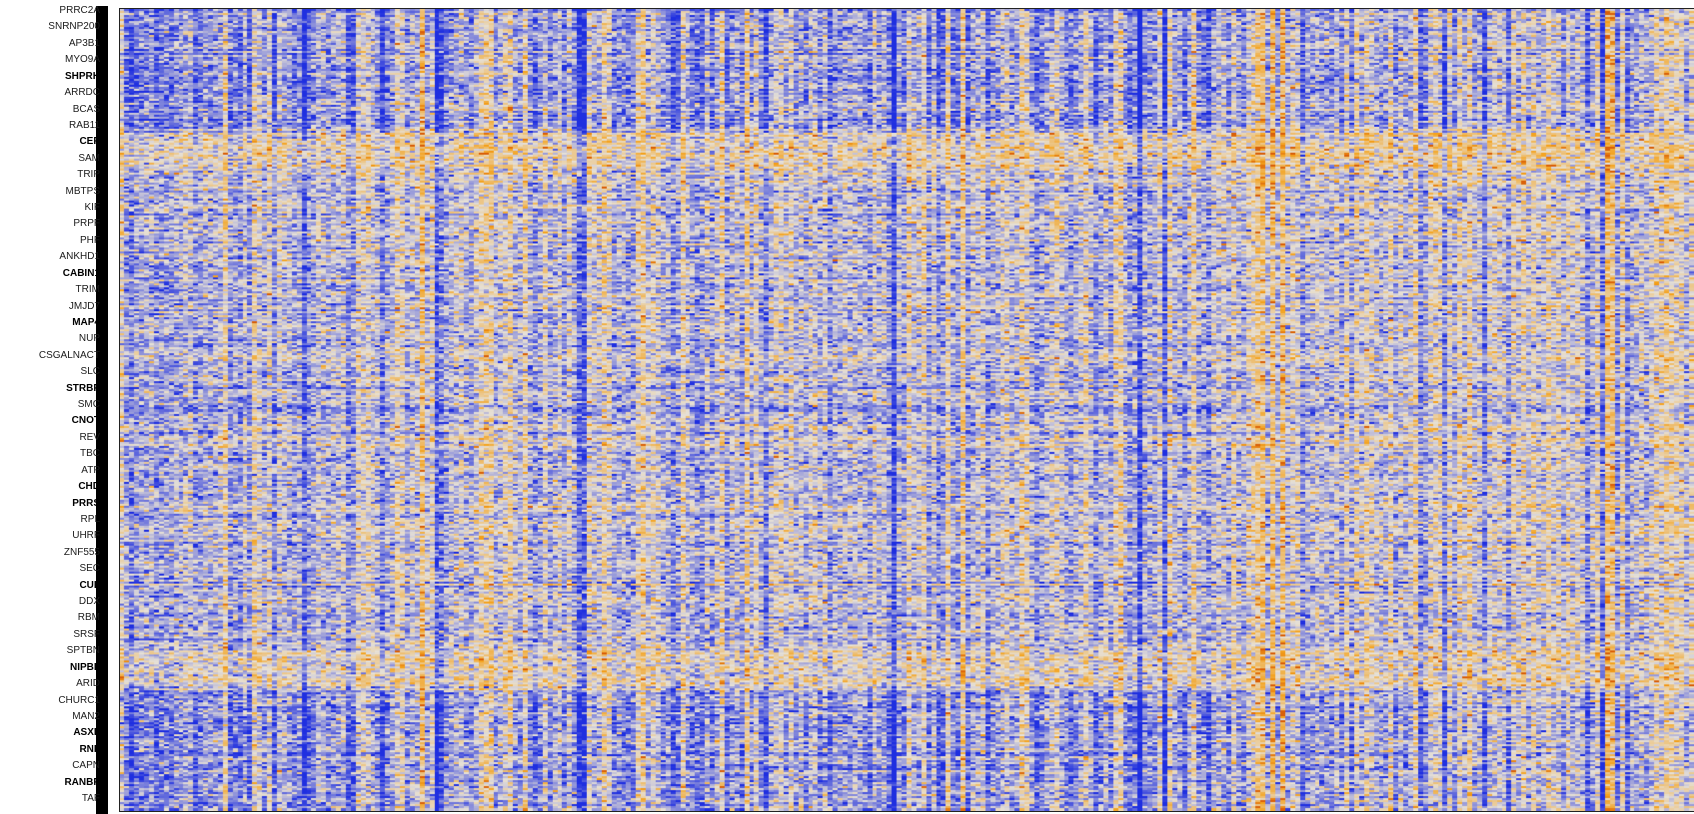 This screenshot has width=1694, height=814. I want to click on row-label: SRSF, so click(86, 634).